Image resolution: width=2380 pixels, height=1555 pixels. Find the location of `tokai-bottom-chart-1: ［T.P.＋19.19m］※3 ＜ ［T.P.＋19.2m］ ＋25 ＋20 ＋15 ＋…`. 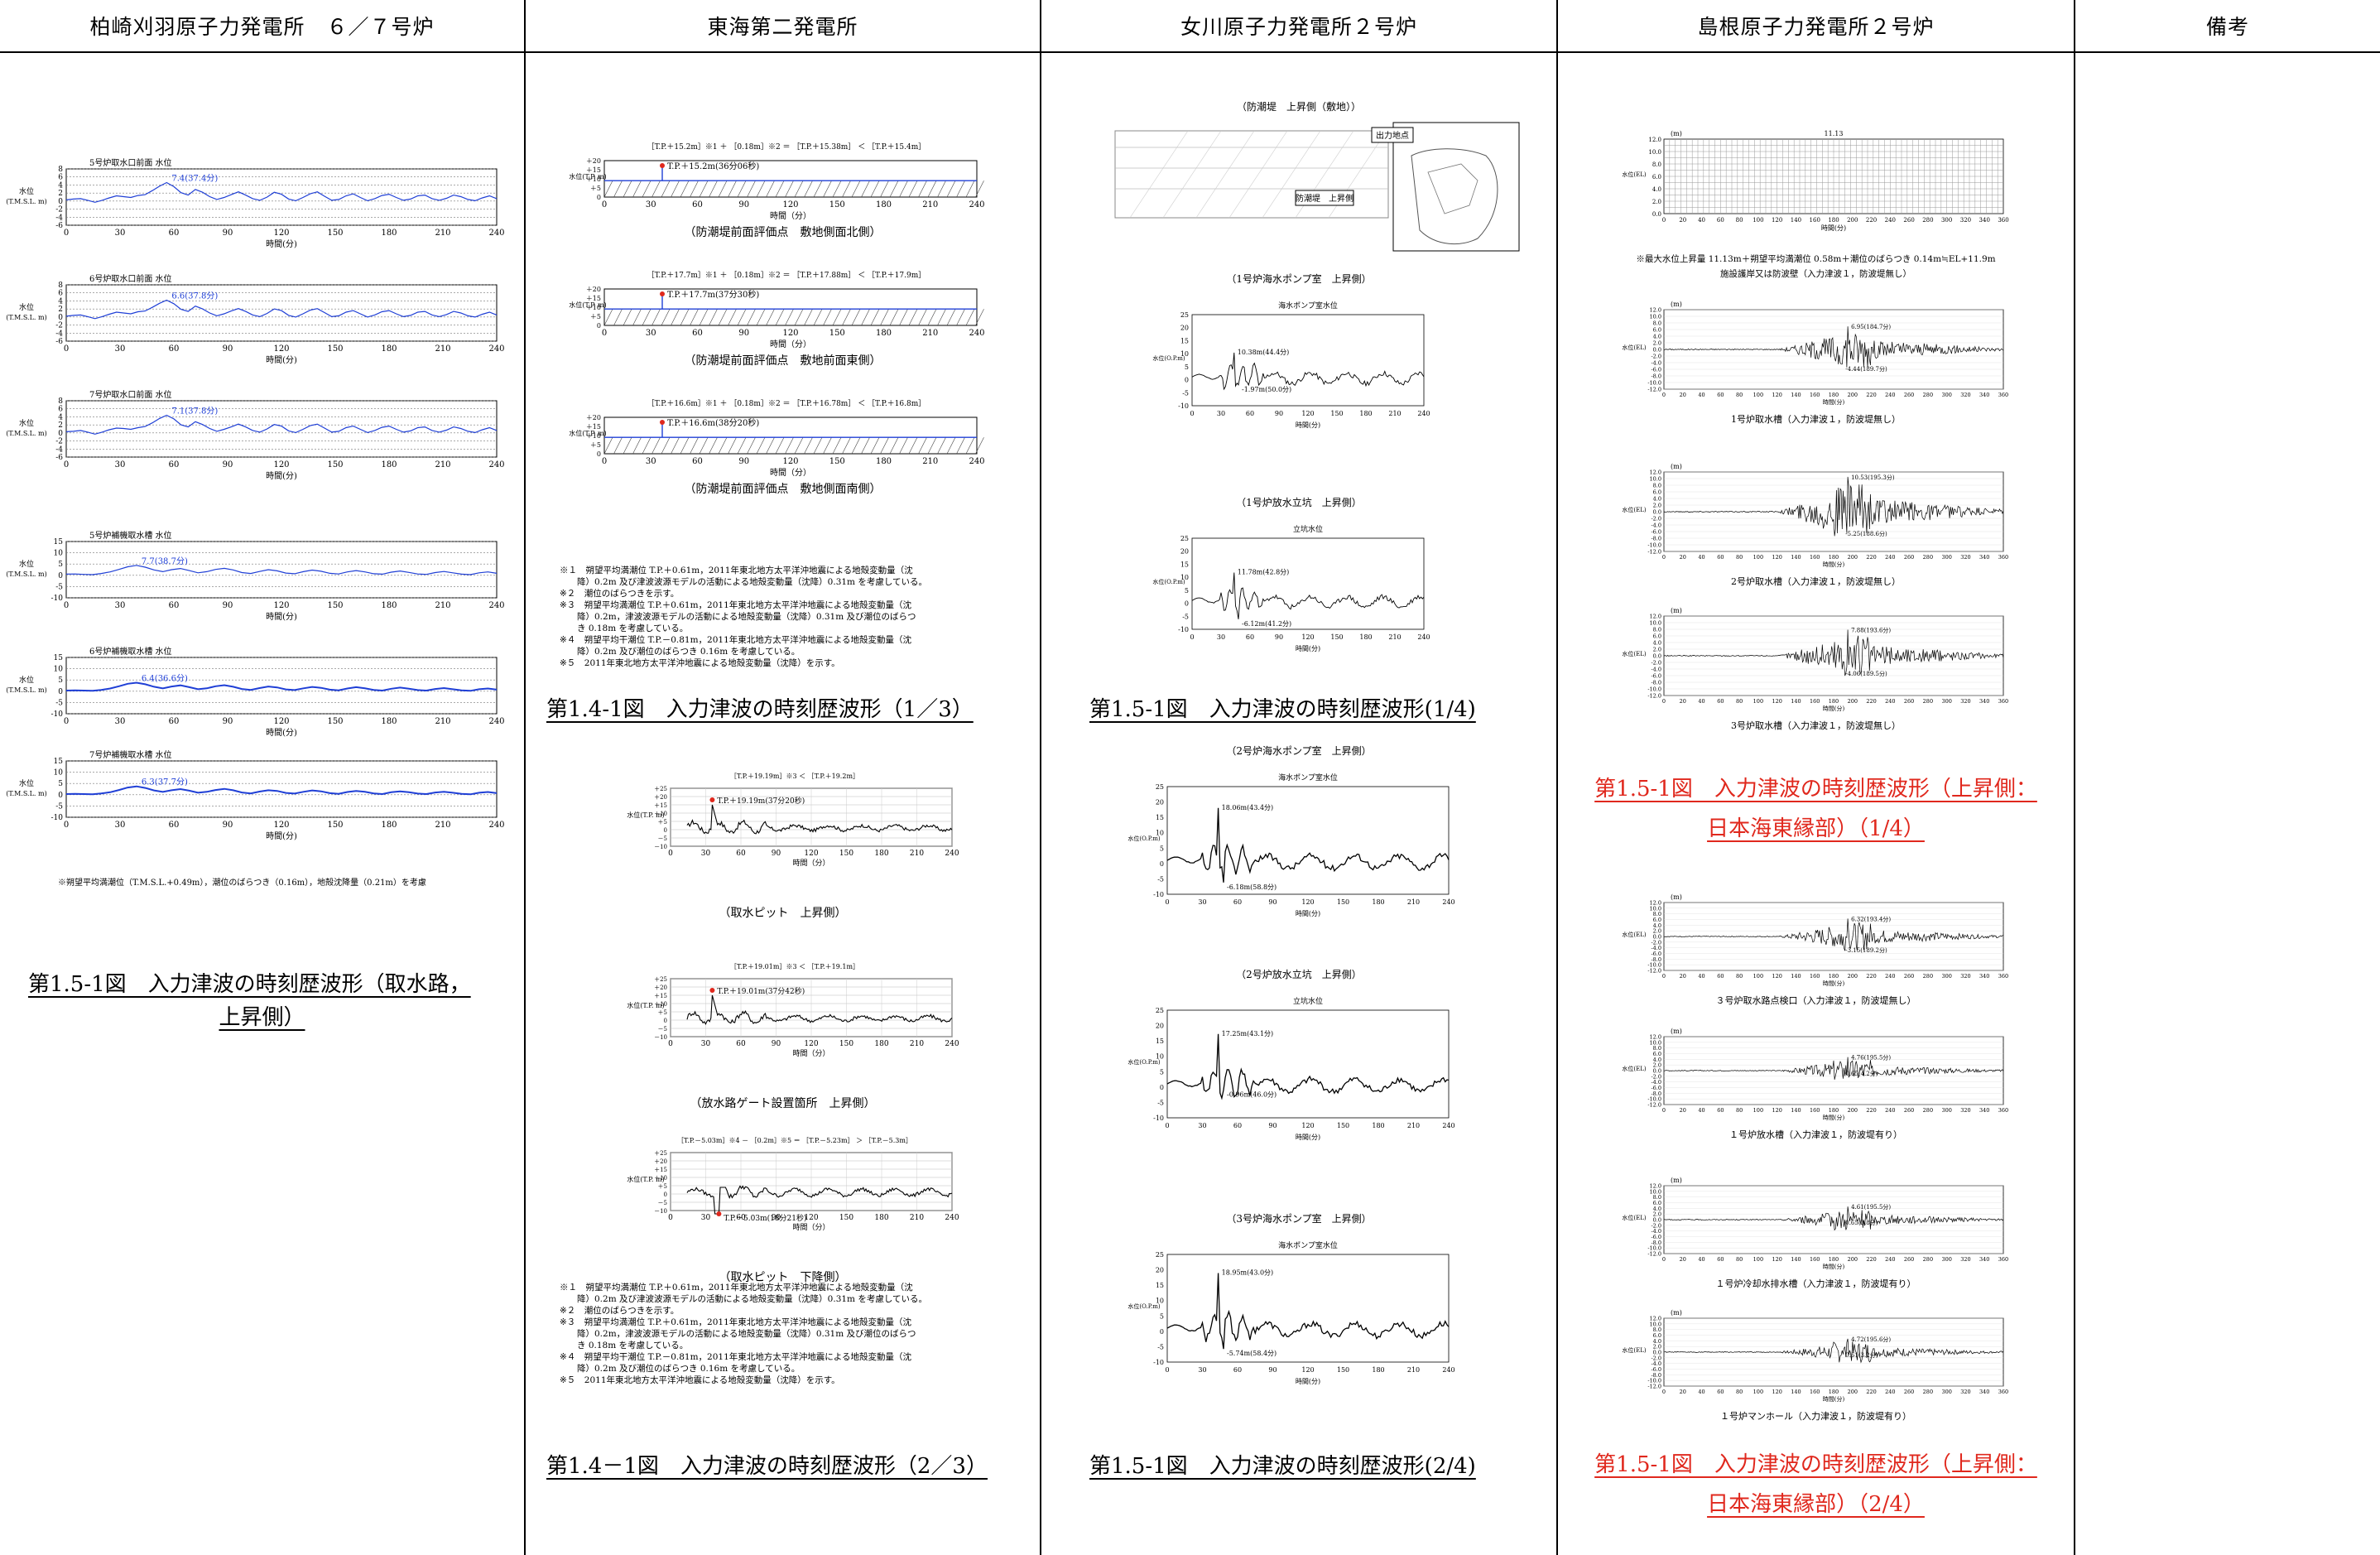

tokai-bottom-chart-1: ［T.P.＋19.19m］※3 ＜ ［T.P.＋19.2m］ ＋25 ＋20 ＋15 ＋… is located at coordinates (795, 832).